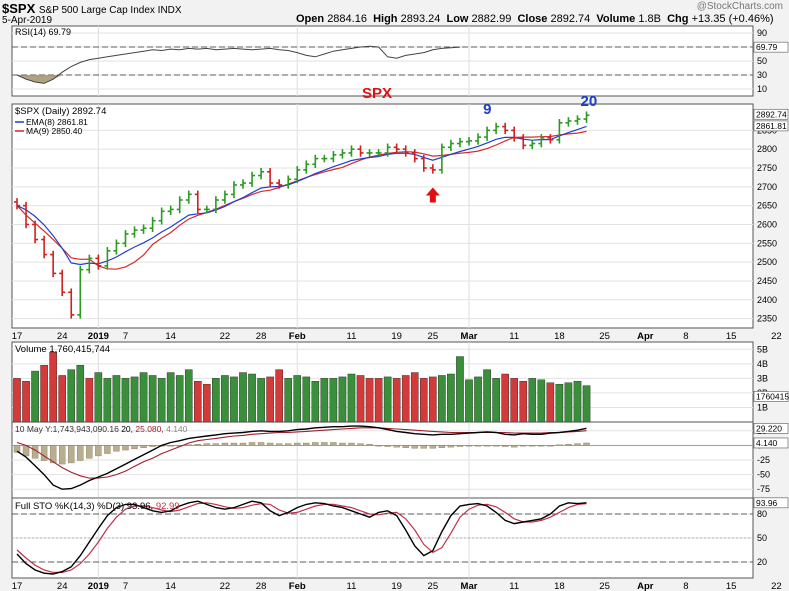 This screenshot has height=591, width=789. What do you see at coordinates (301, 537) in the screenshot?
I see `stochastic-k-line` at bounding box center [301, 537].